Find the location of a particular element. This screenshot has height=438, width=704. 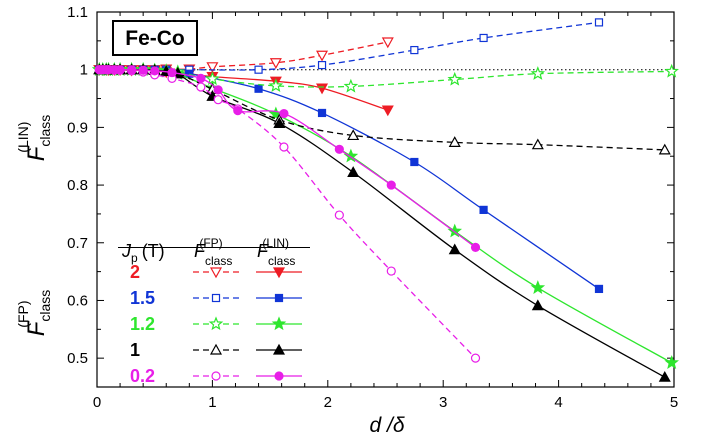

title-box is located at coordinates (155, 38).